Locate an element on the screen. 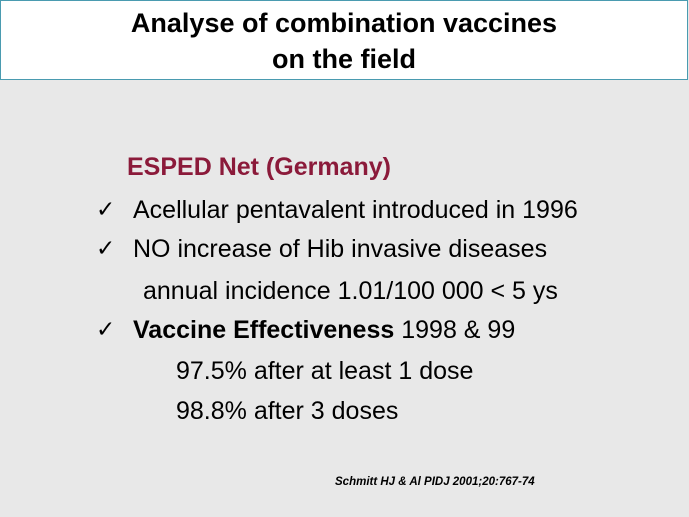 This screenshot has width=689, height=517. bullet-2-text: NO increase of Hib invasive diseases is located at coordinates (340, 249).